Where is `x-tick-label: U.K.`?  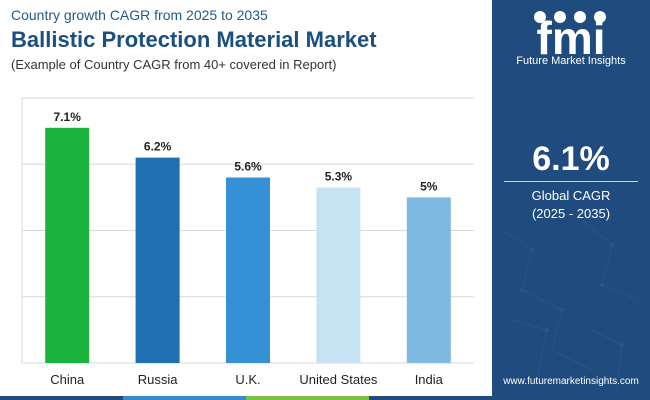 x-tick-label: U.K. is located at coordinates (247, 379).